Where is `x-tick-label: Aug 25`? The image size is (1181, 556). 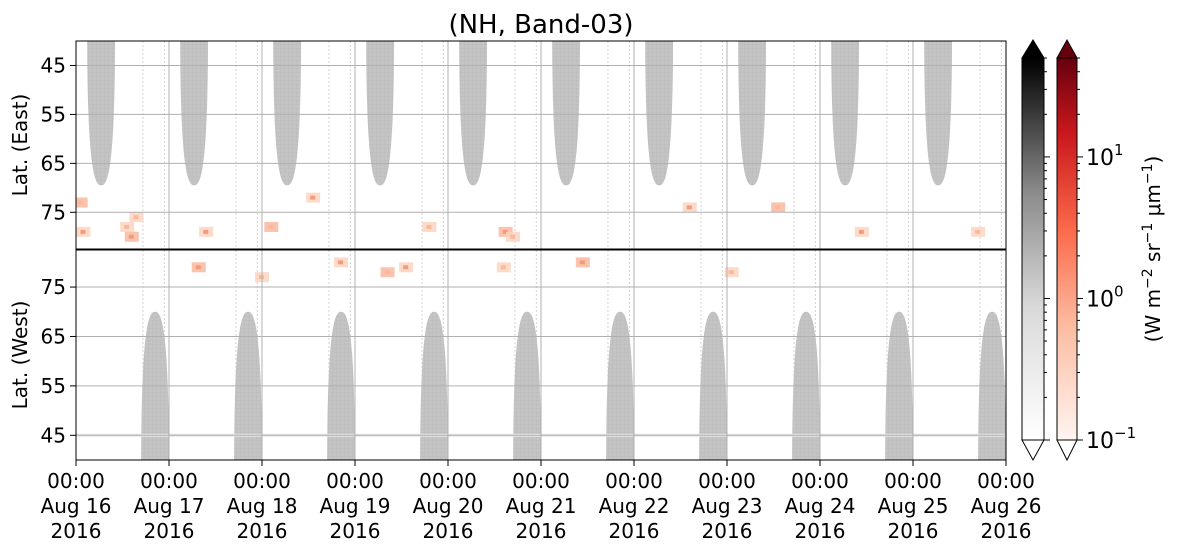
x-tick-label: Aug 25 is located at coordinates (913, 506).